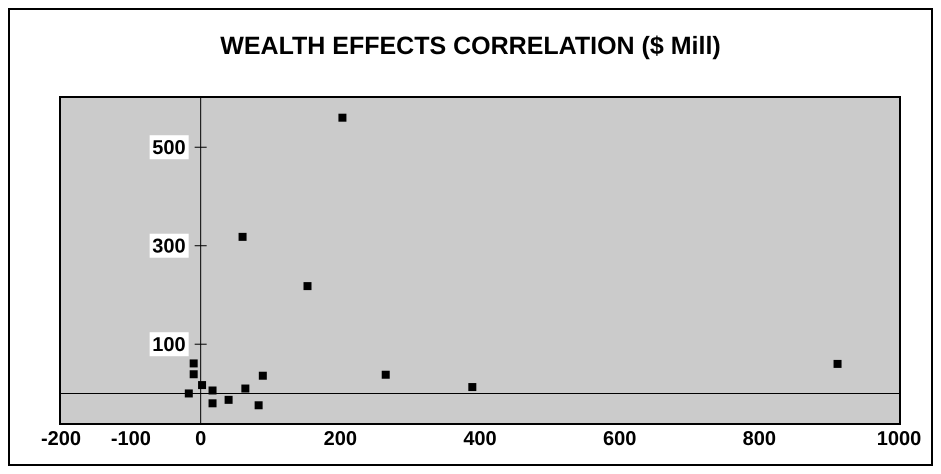  What do you see at coordinates (759, 439) in the screenshot?
I see `x-tick-label: 800` at bounding box center [759, 439].